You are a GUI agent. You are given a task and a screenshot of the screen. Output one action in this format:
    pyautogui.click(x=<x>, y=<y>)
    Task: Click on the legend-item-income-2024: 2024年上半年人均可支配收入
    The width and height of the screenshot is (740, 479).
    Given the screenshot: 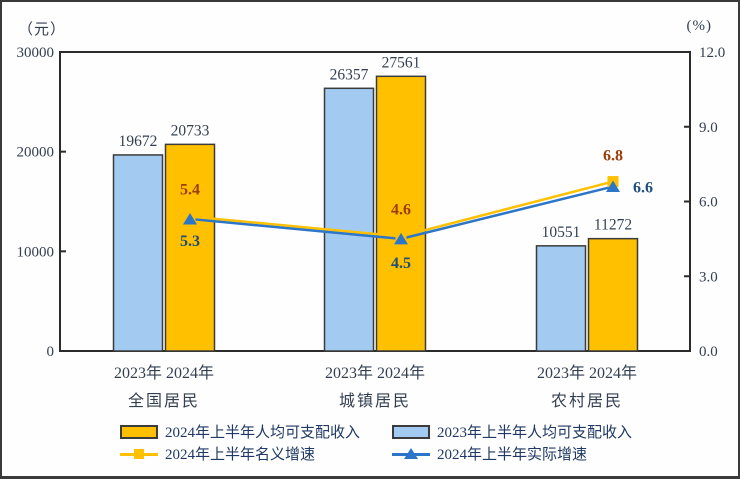 What is the action you would take?
    pyautogui.click(x=256, y=431)
    